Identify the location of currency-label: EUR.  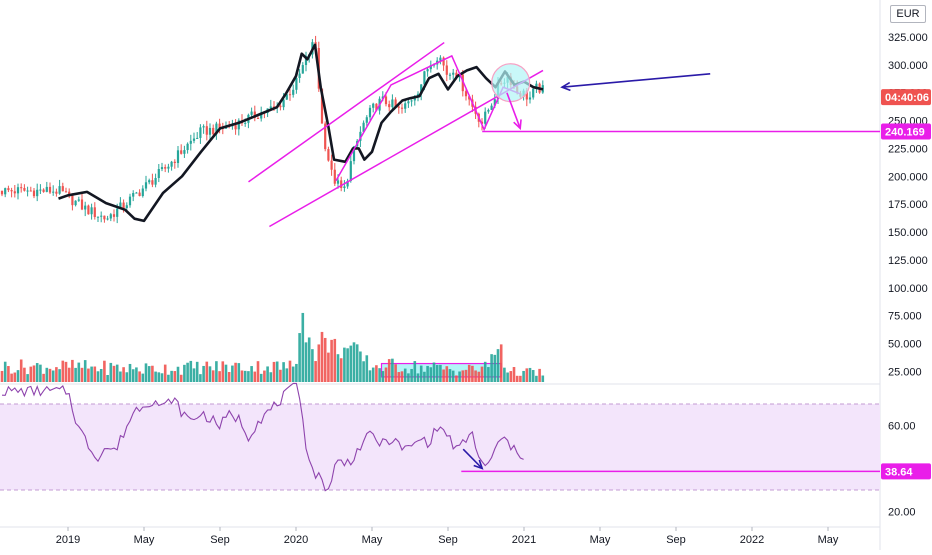
(908, 14).